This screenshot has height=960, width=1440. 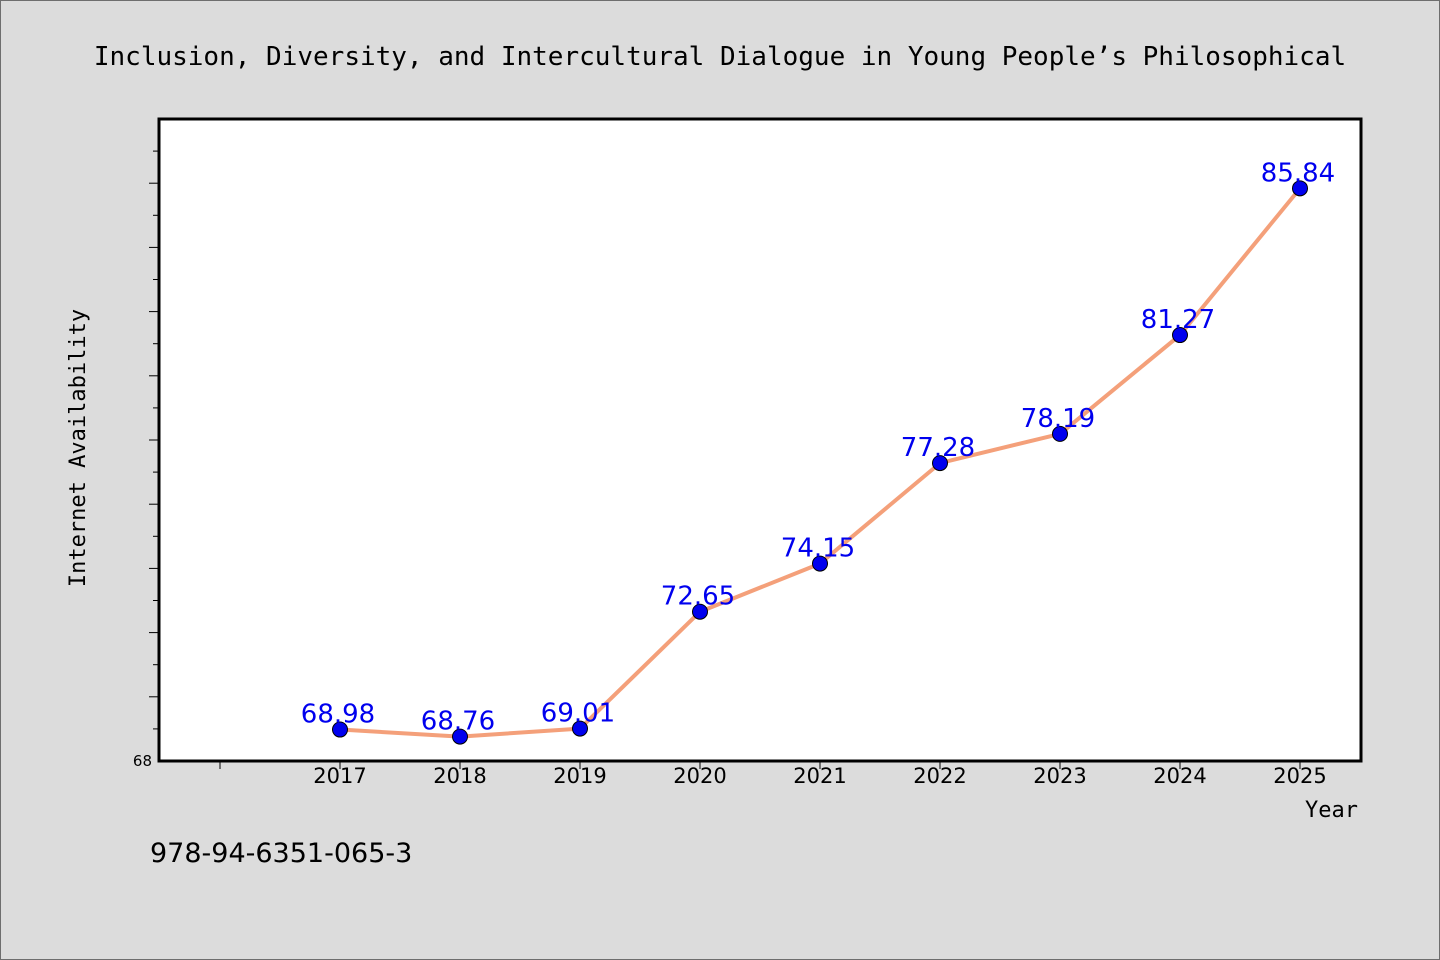 I want to click on y-axis-label: Internet Availability, so click(x=78, y=448).